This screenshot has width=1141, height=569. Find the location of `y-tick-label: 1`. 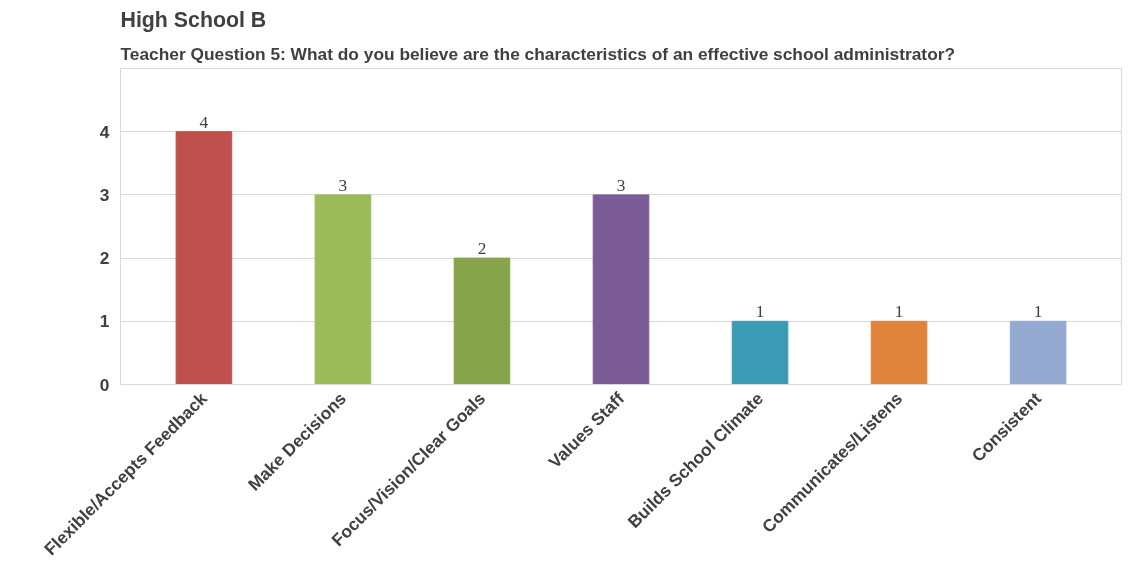

y-tick-label: 1 is located at coordinates (104, 321).